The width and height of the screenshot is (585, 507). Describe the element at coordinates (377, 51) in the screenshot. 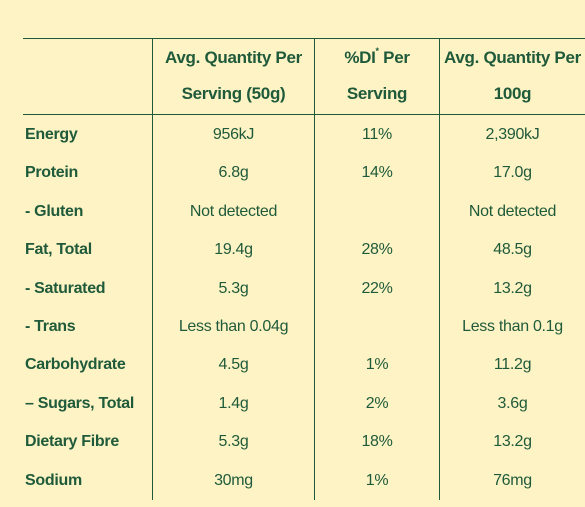

I see `header-di-asterisk: *` at that location.